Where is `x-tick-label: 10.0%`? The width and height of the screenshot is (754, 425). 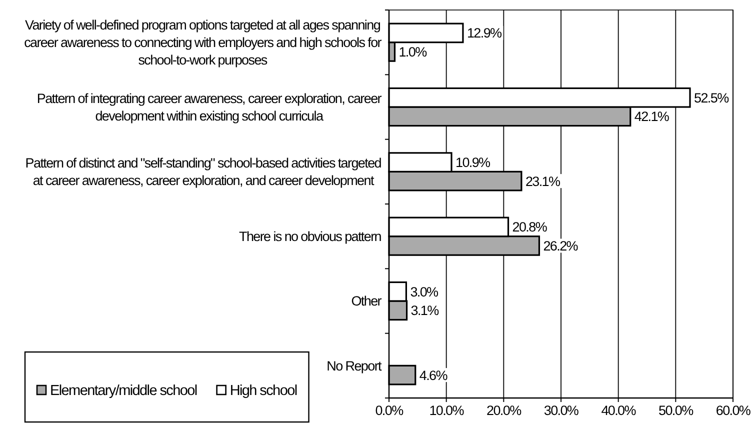 x-tick-label: 10.0% is located at coordinates (446, 410).